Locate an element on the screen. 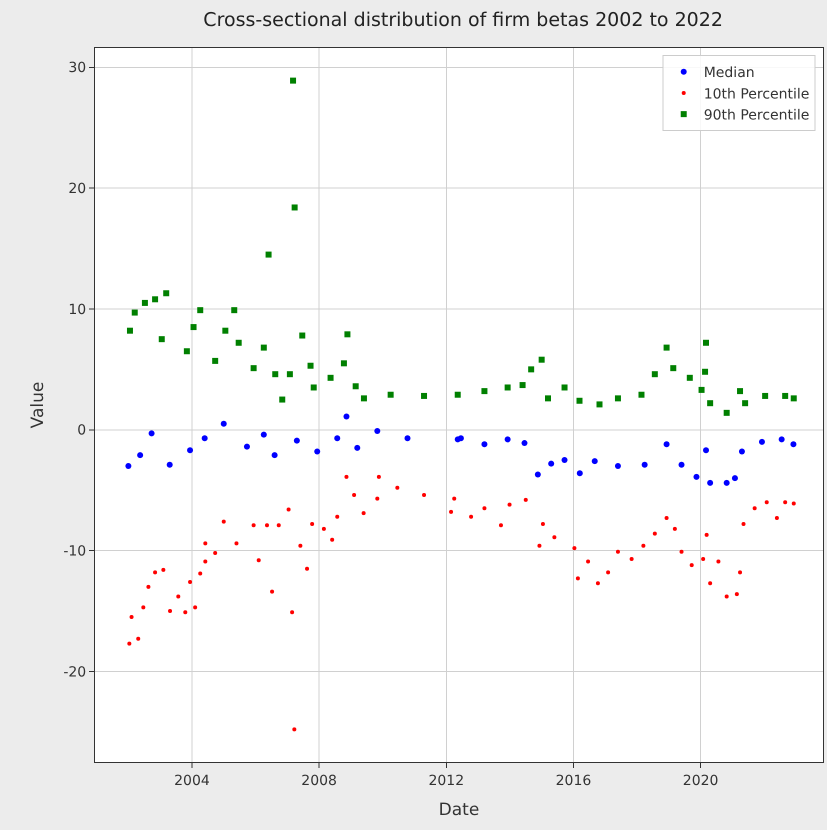 This screenshot has height=830, width=827. y-tick-label: -20 is located at coordinates (74, 672).